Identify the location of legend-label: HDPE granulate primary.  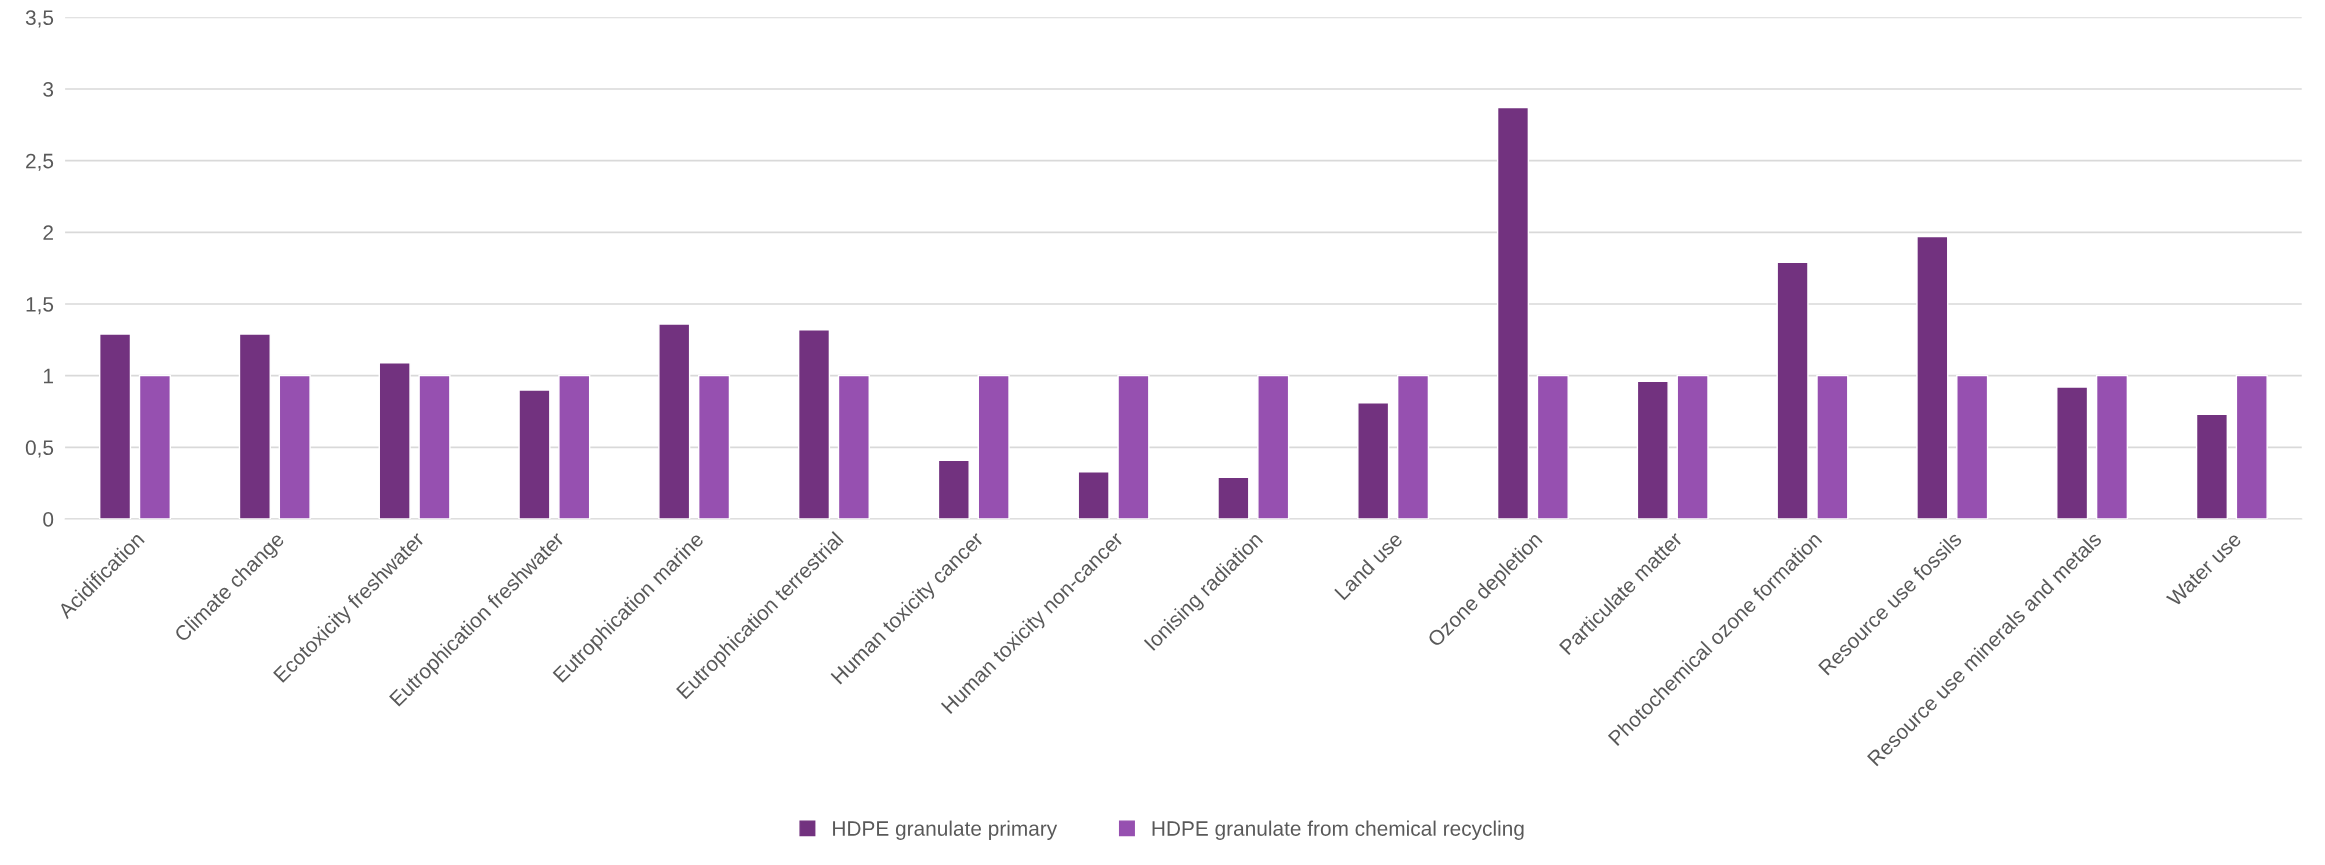
(945, 830).